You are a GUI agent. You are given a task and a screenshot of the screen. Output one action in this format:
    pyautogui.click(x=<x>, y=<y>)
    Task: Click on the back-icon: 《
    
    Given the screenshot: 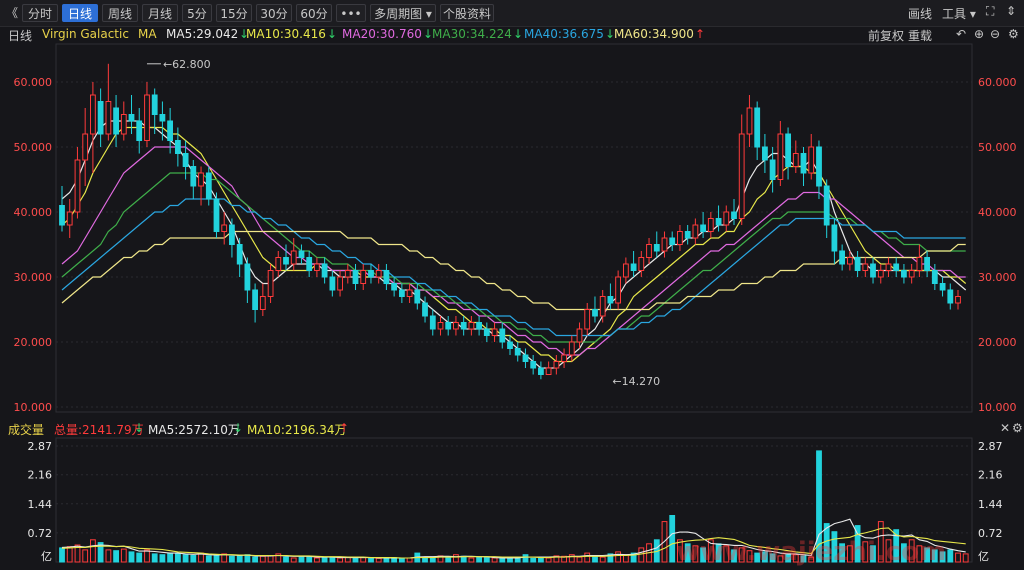 What is the action you would take?
    pyautogui.click(x=12, y=13)
    